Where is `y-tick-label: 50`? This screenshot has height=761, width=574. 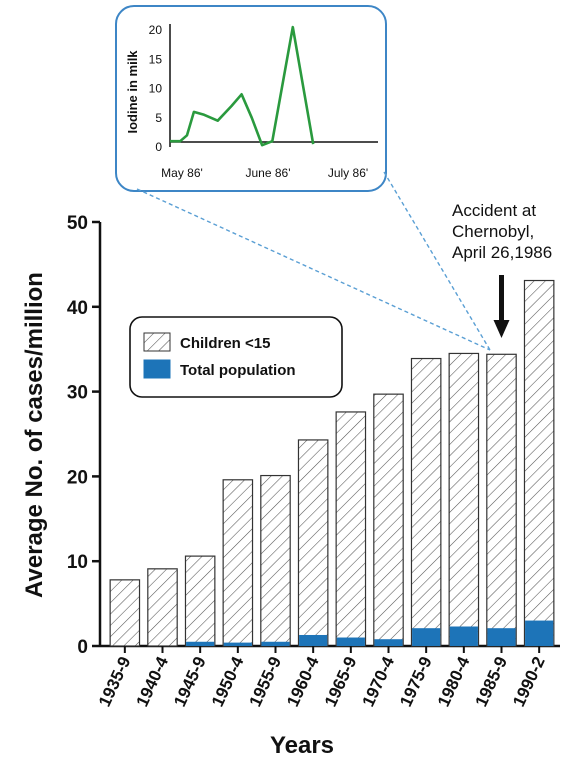
y-tick-label: 50 is located at coordinates (77, 223).